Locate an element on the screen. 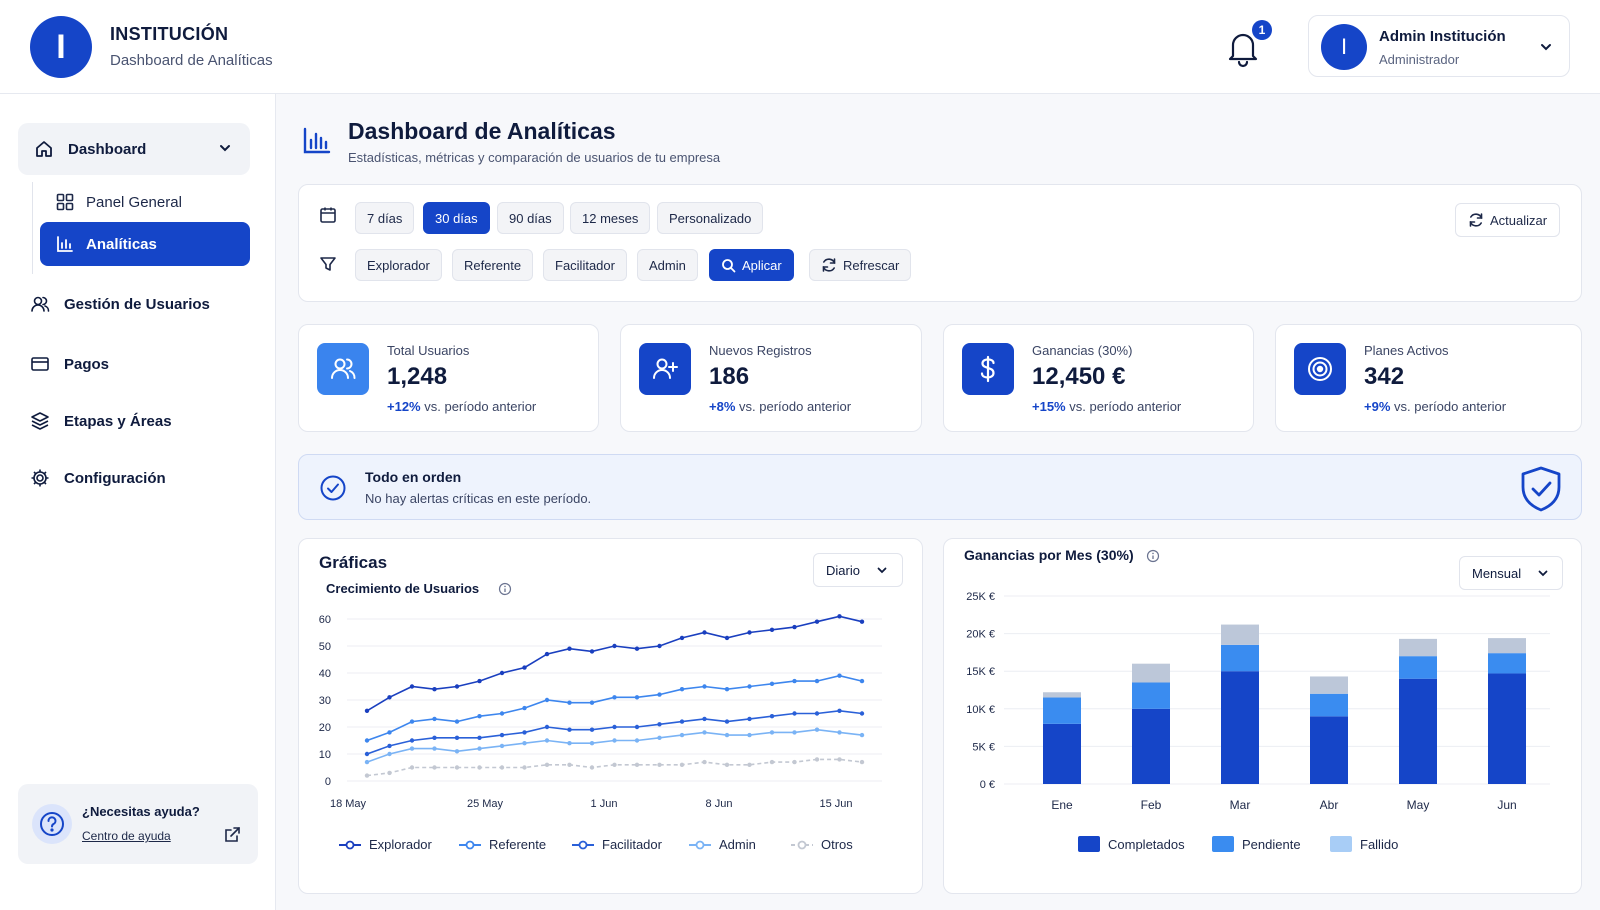 This screenshot has height=910, width=1600. sidebar-item-etapas-areas: Etapas y Áreas is located at coordinates (101, 421).